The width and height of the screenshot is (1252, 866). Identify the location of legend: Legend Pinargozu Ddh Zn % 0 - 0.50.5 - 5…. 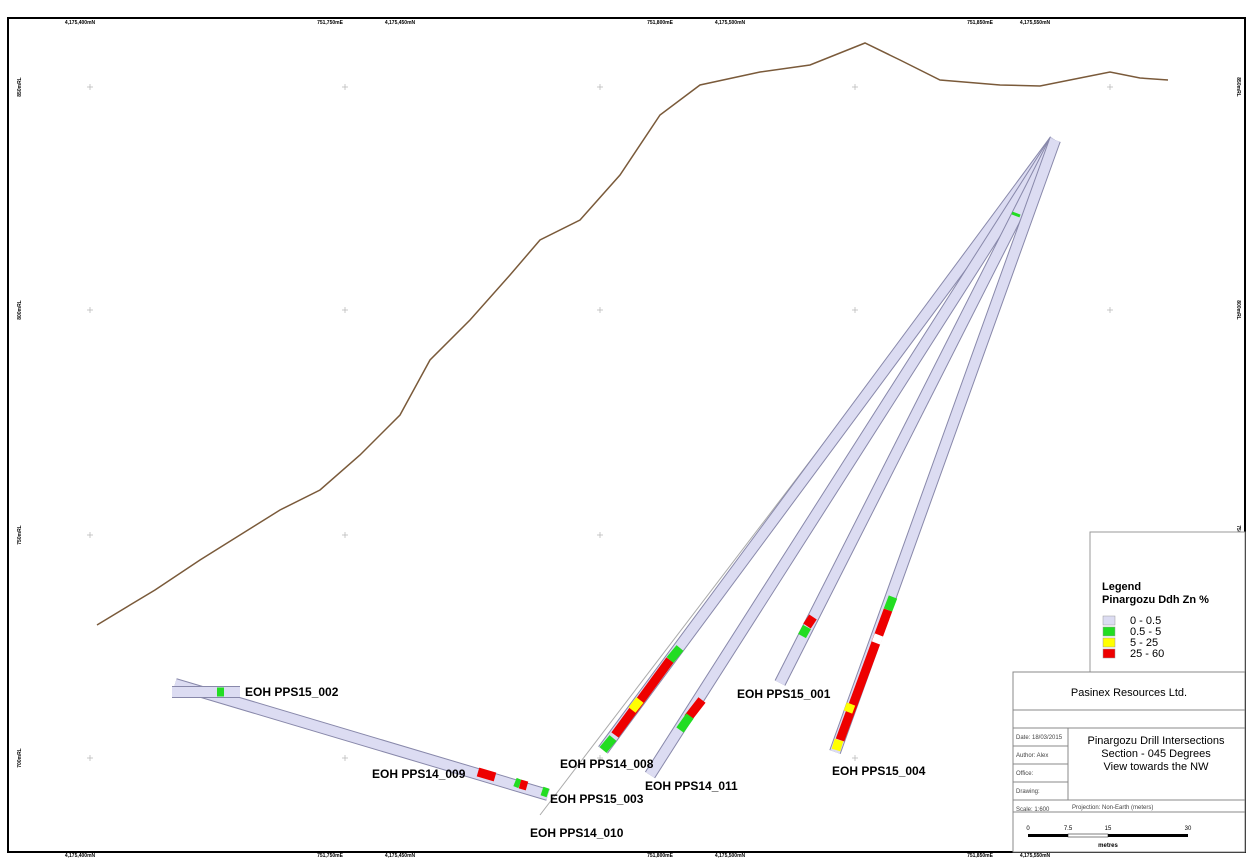
(1167, 607).